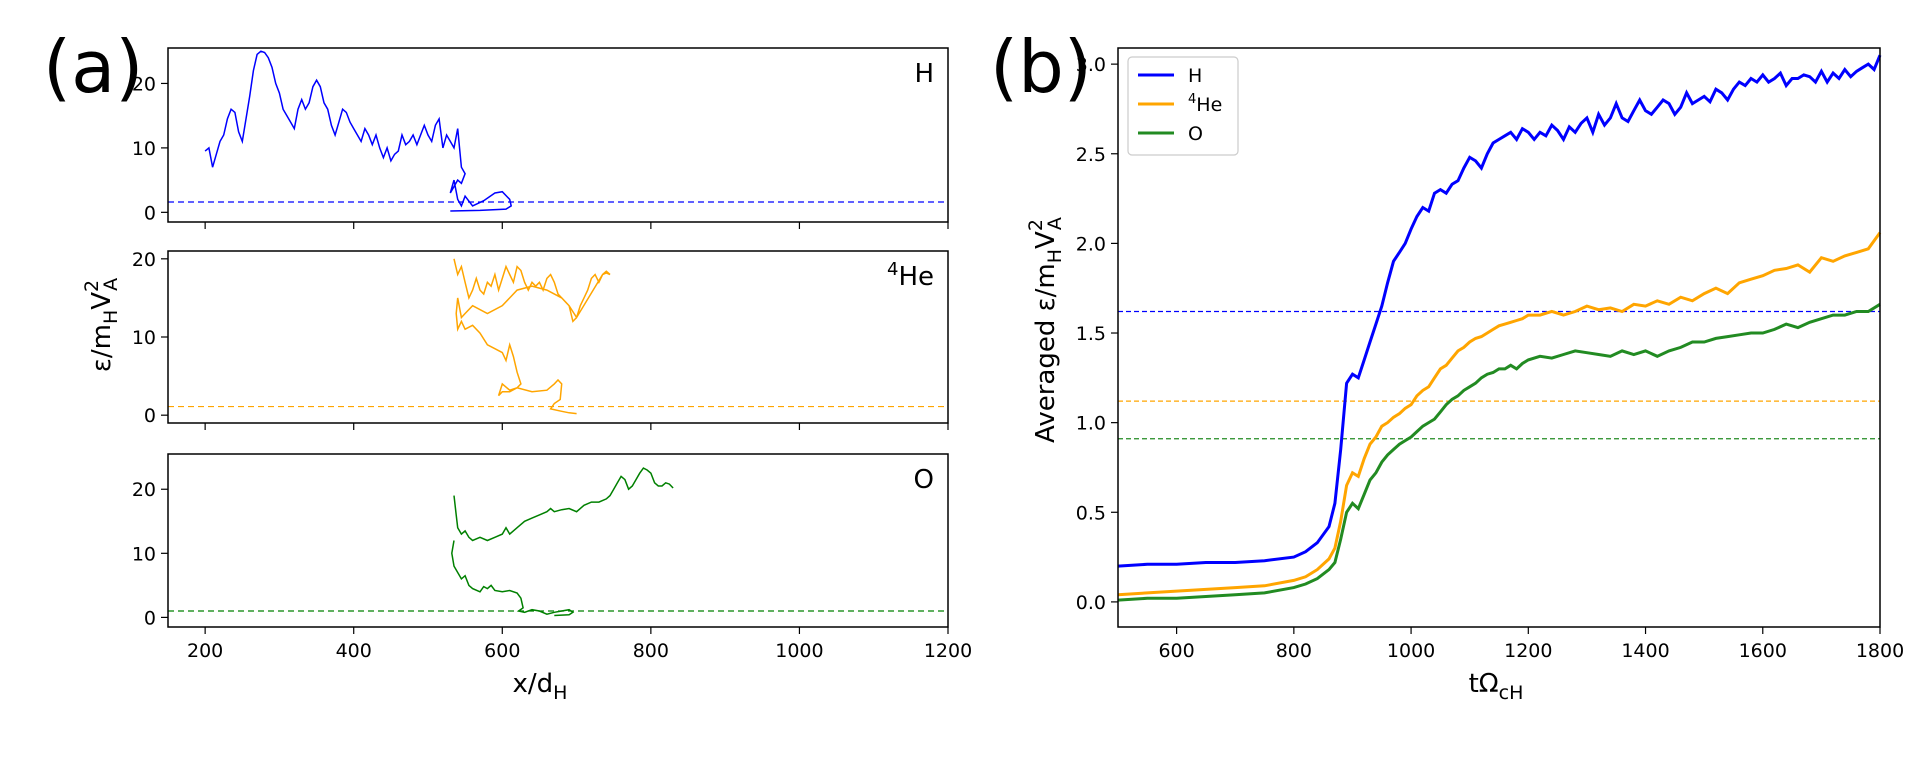  Describe the element at coordinates (1091, 155) in the screenshot. I see `y-tick-label: 2.5` at that location.